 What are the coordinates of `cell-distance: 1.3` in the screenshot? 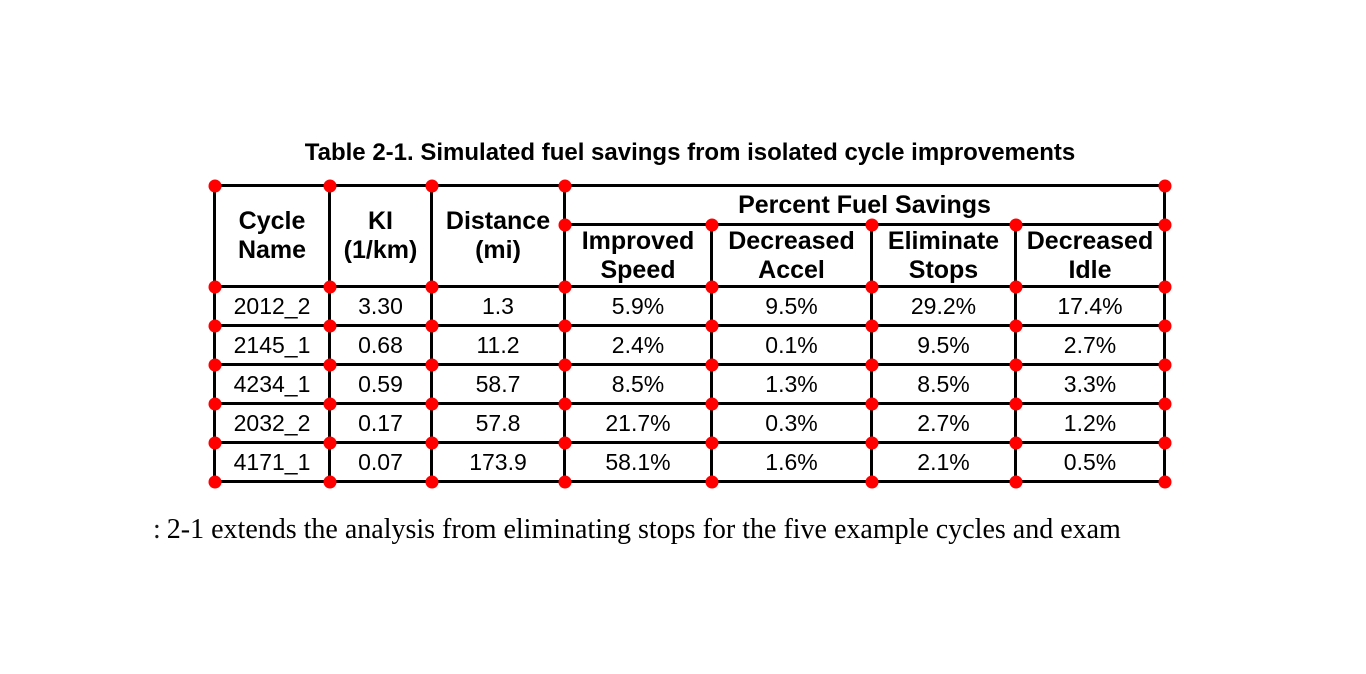 It's located at (498, 306).